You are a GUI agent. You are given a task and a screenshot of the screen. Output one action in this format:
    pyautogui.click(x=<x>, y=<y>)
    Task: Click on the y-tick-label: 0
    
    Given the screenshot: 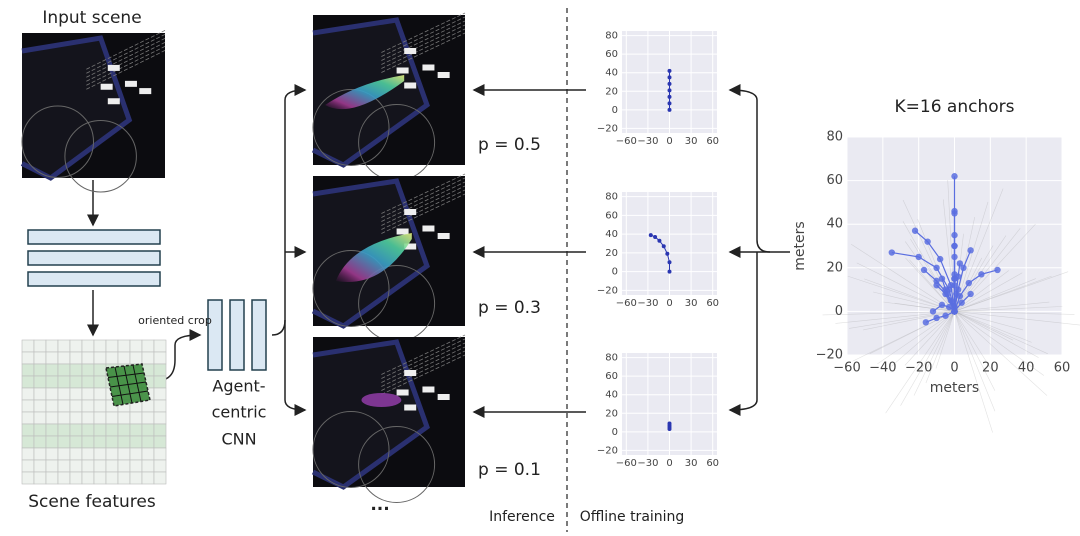 What is the action you would take?
    pyautogui.click(x=615, y=432)
    